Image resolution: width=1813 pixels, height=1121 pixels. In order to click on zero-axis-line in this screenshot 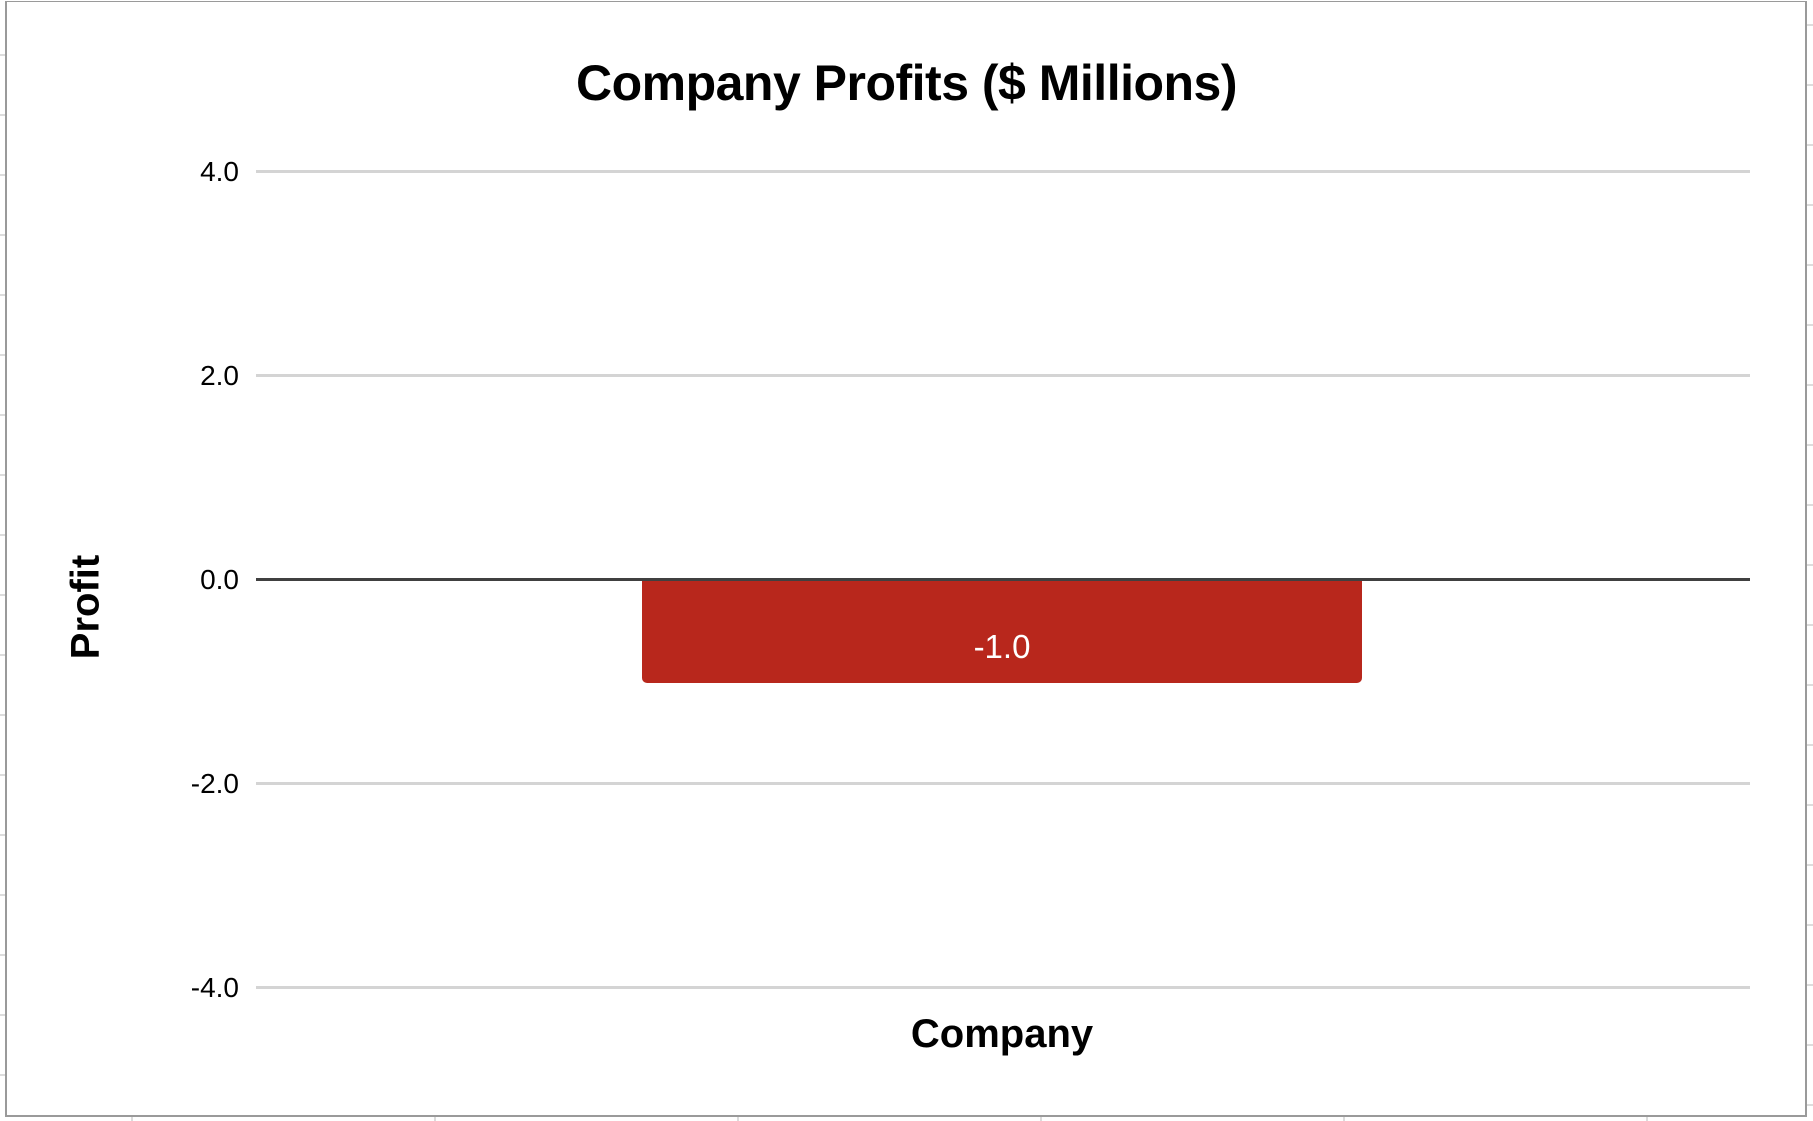, I will do `click(1003, 579)`.